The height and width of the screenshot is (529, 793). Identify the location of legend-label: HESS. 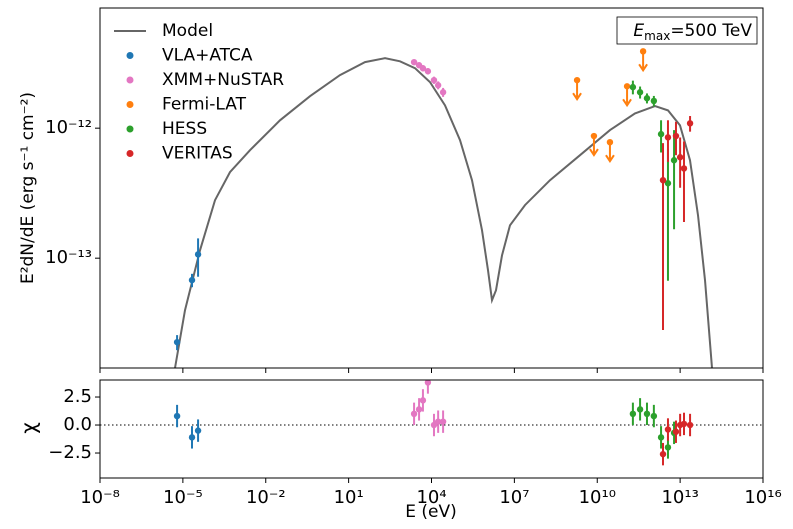
(184, 129).